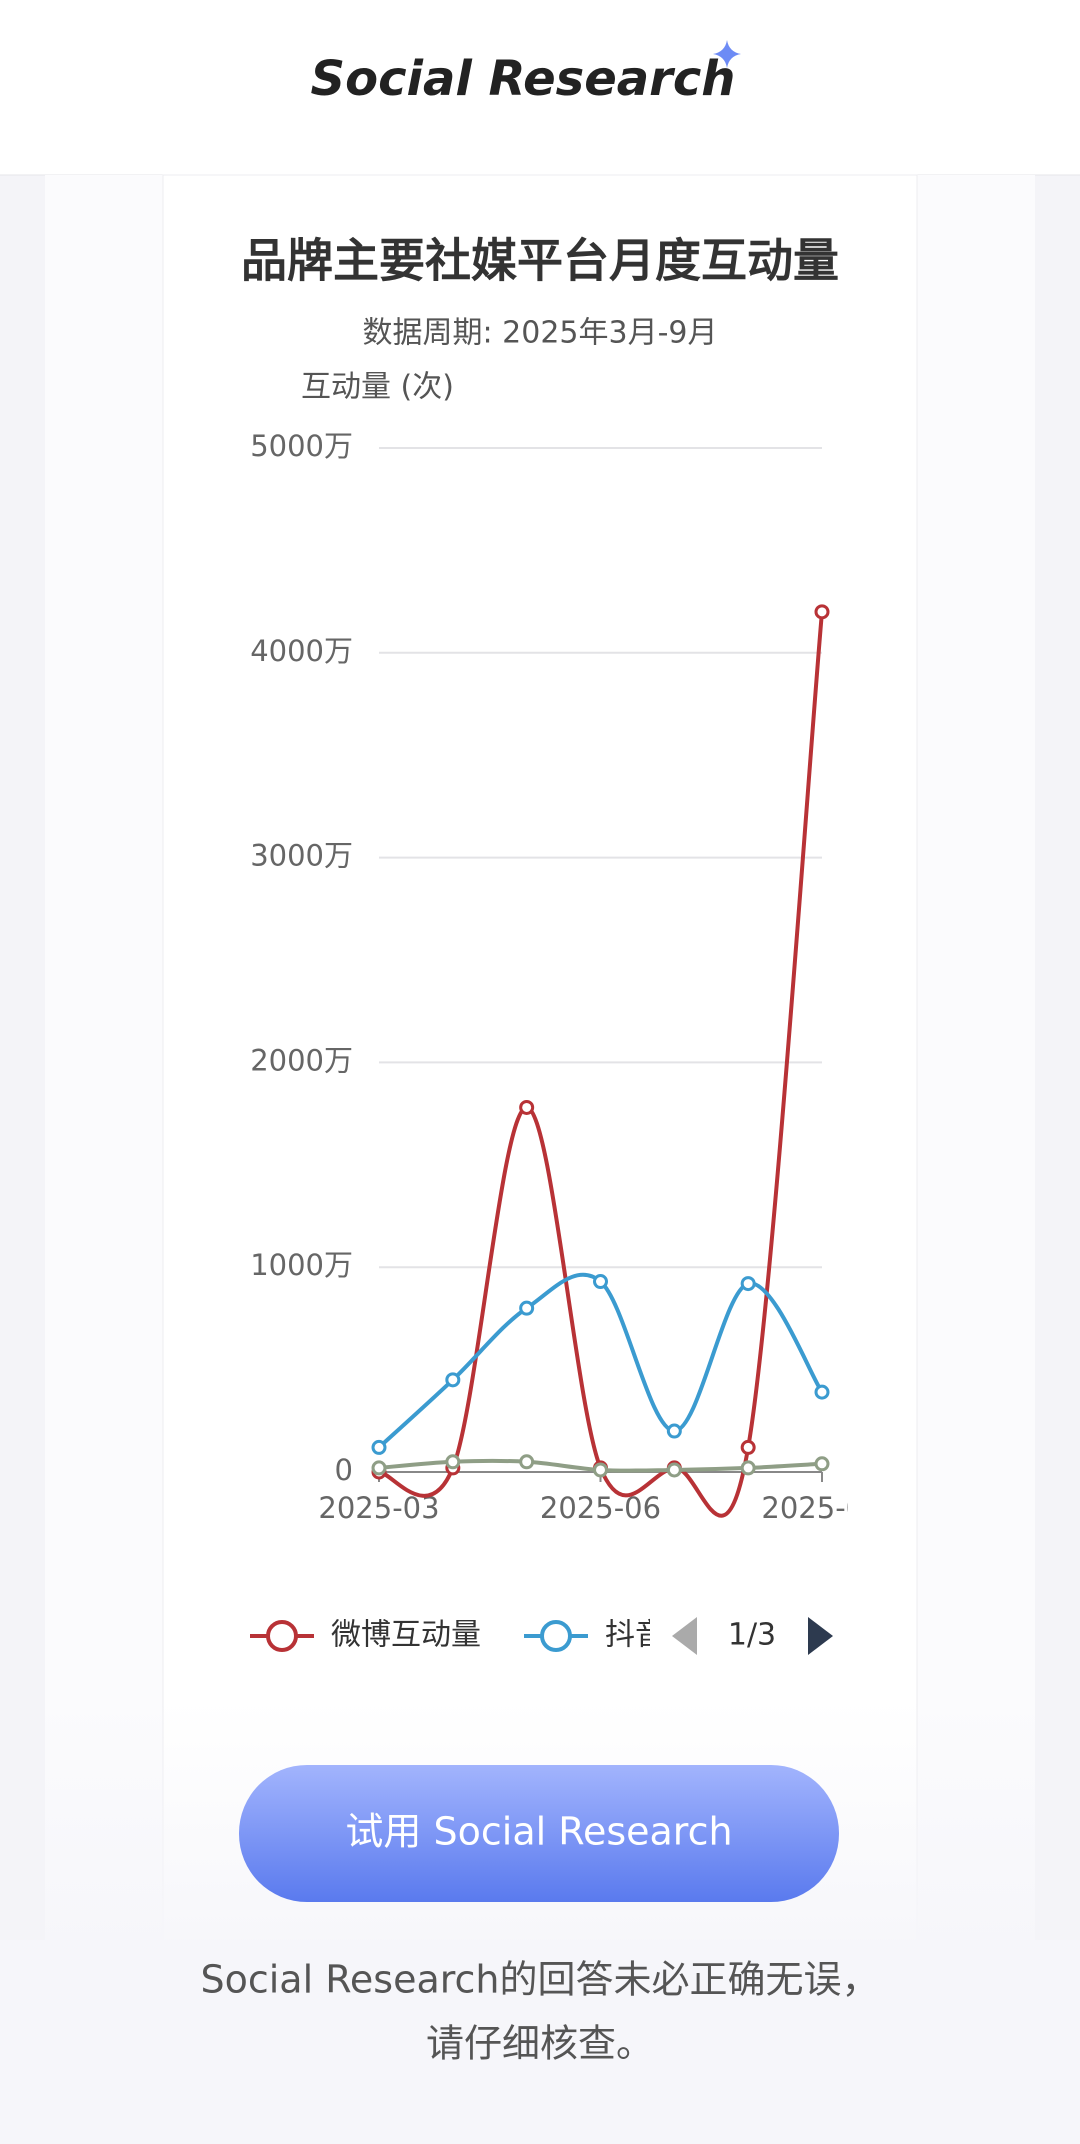 This screenshot has height=2144, width=1080. Describe the element at coordinates (752, 1635) in the screenshot. I see `legend-page: 1/3` at that location.